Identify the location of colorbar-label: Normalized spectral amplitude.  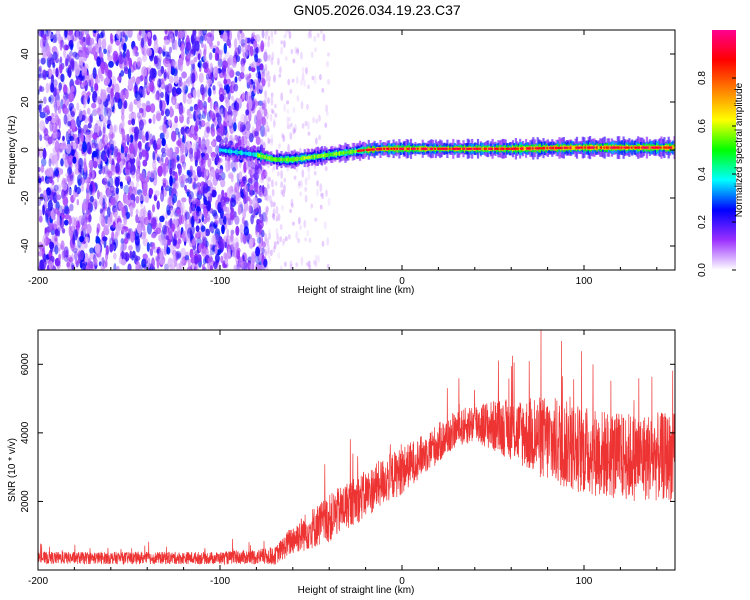
(739, 149).